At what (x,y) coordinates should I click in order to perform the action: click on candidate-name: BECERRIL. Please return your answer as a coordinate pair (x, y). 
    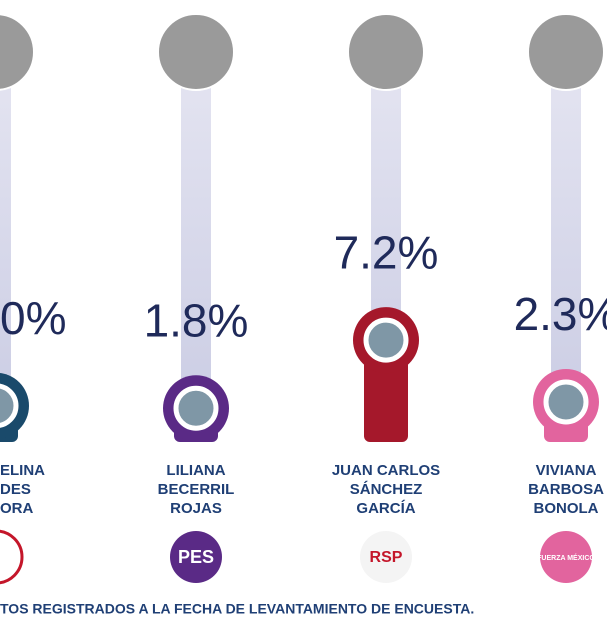
    Looking at the image, I should click on (196, 489).